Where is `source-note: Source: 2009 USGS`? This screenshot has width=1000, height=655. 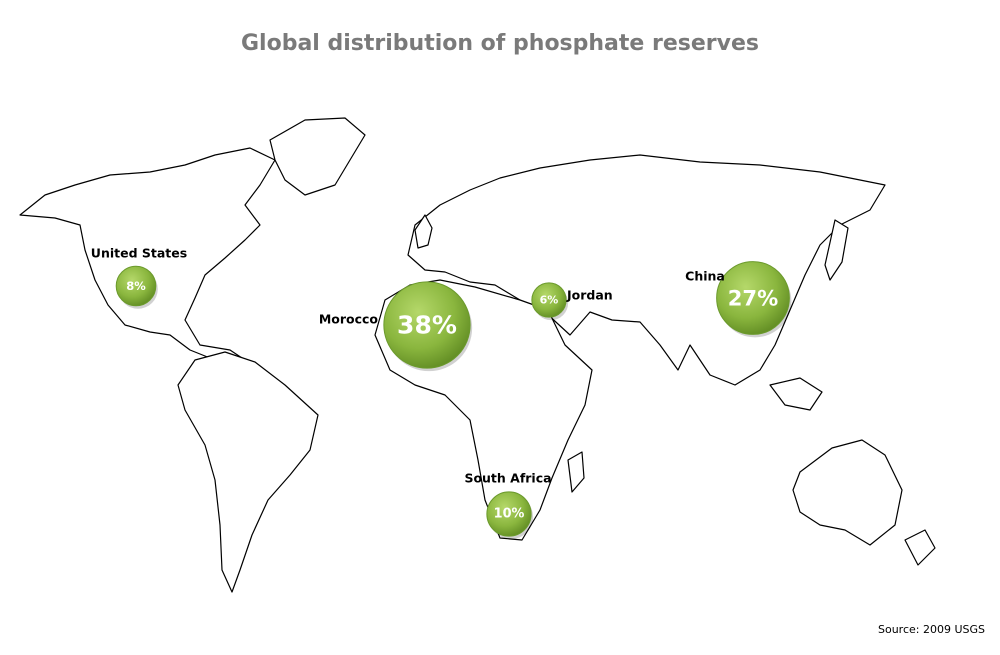 source-note: Source: 2009 USGS is located at coordinates (931, 629).